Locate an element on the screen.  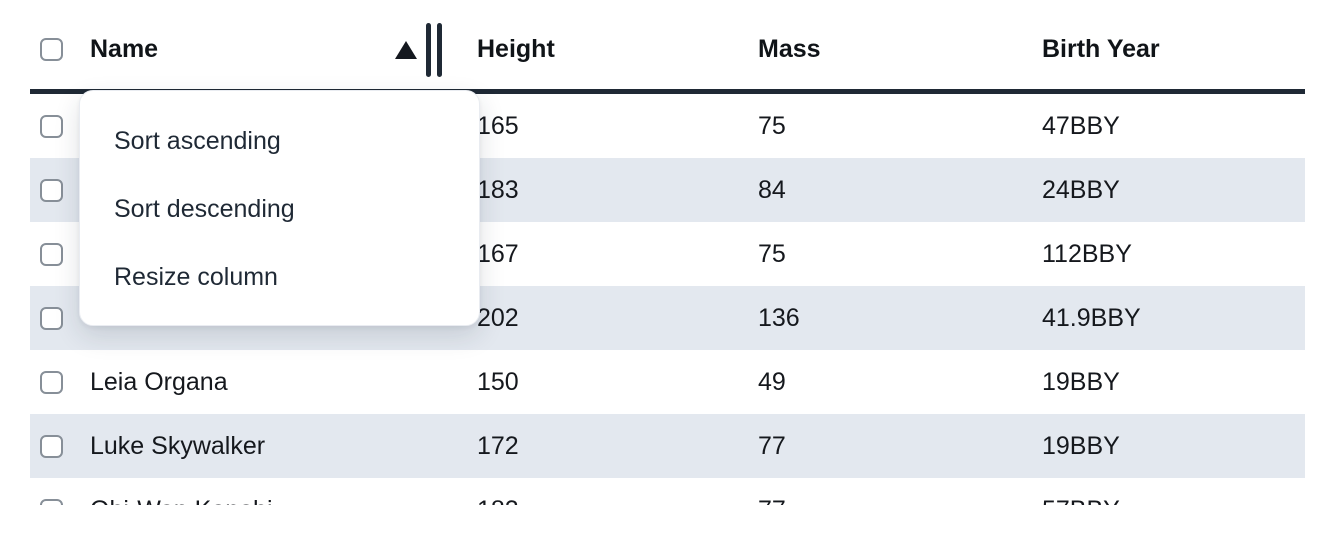
cell-birth-year: 41.9BBY is located at coordinates (1091, 317).